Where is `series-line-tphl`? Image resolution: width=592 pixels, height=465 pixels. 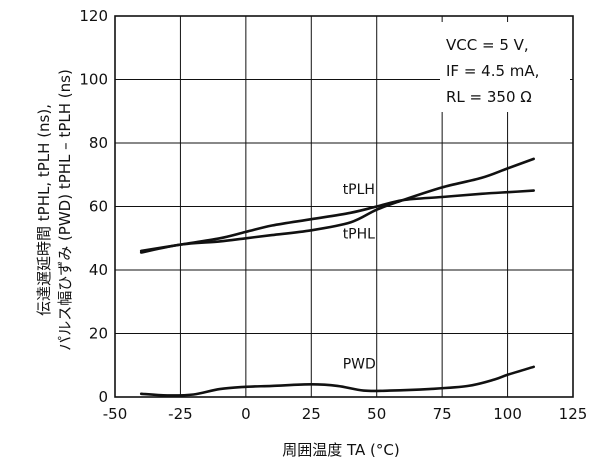
series-line-tphl is located at coordinates (337, 205).